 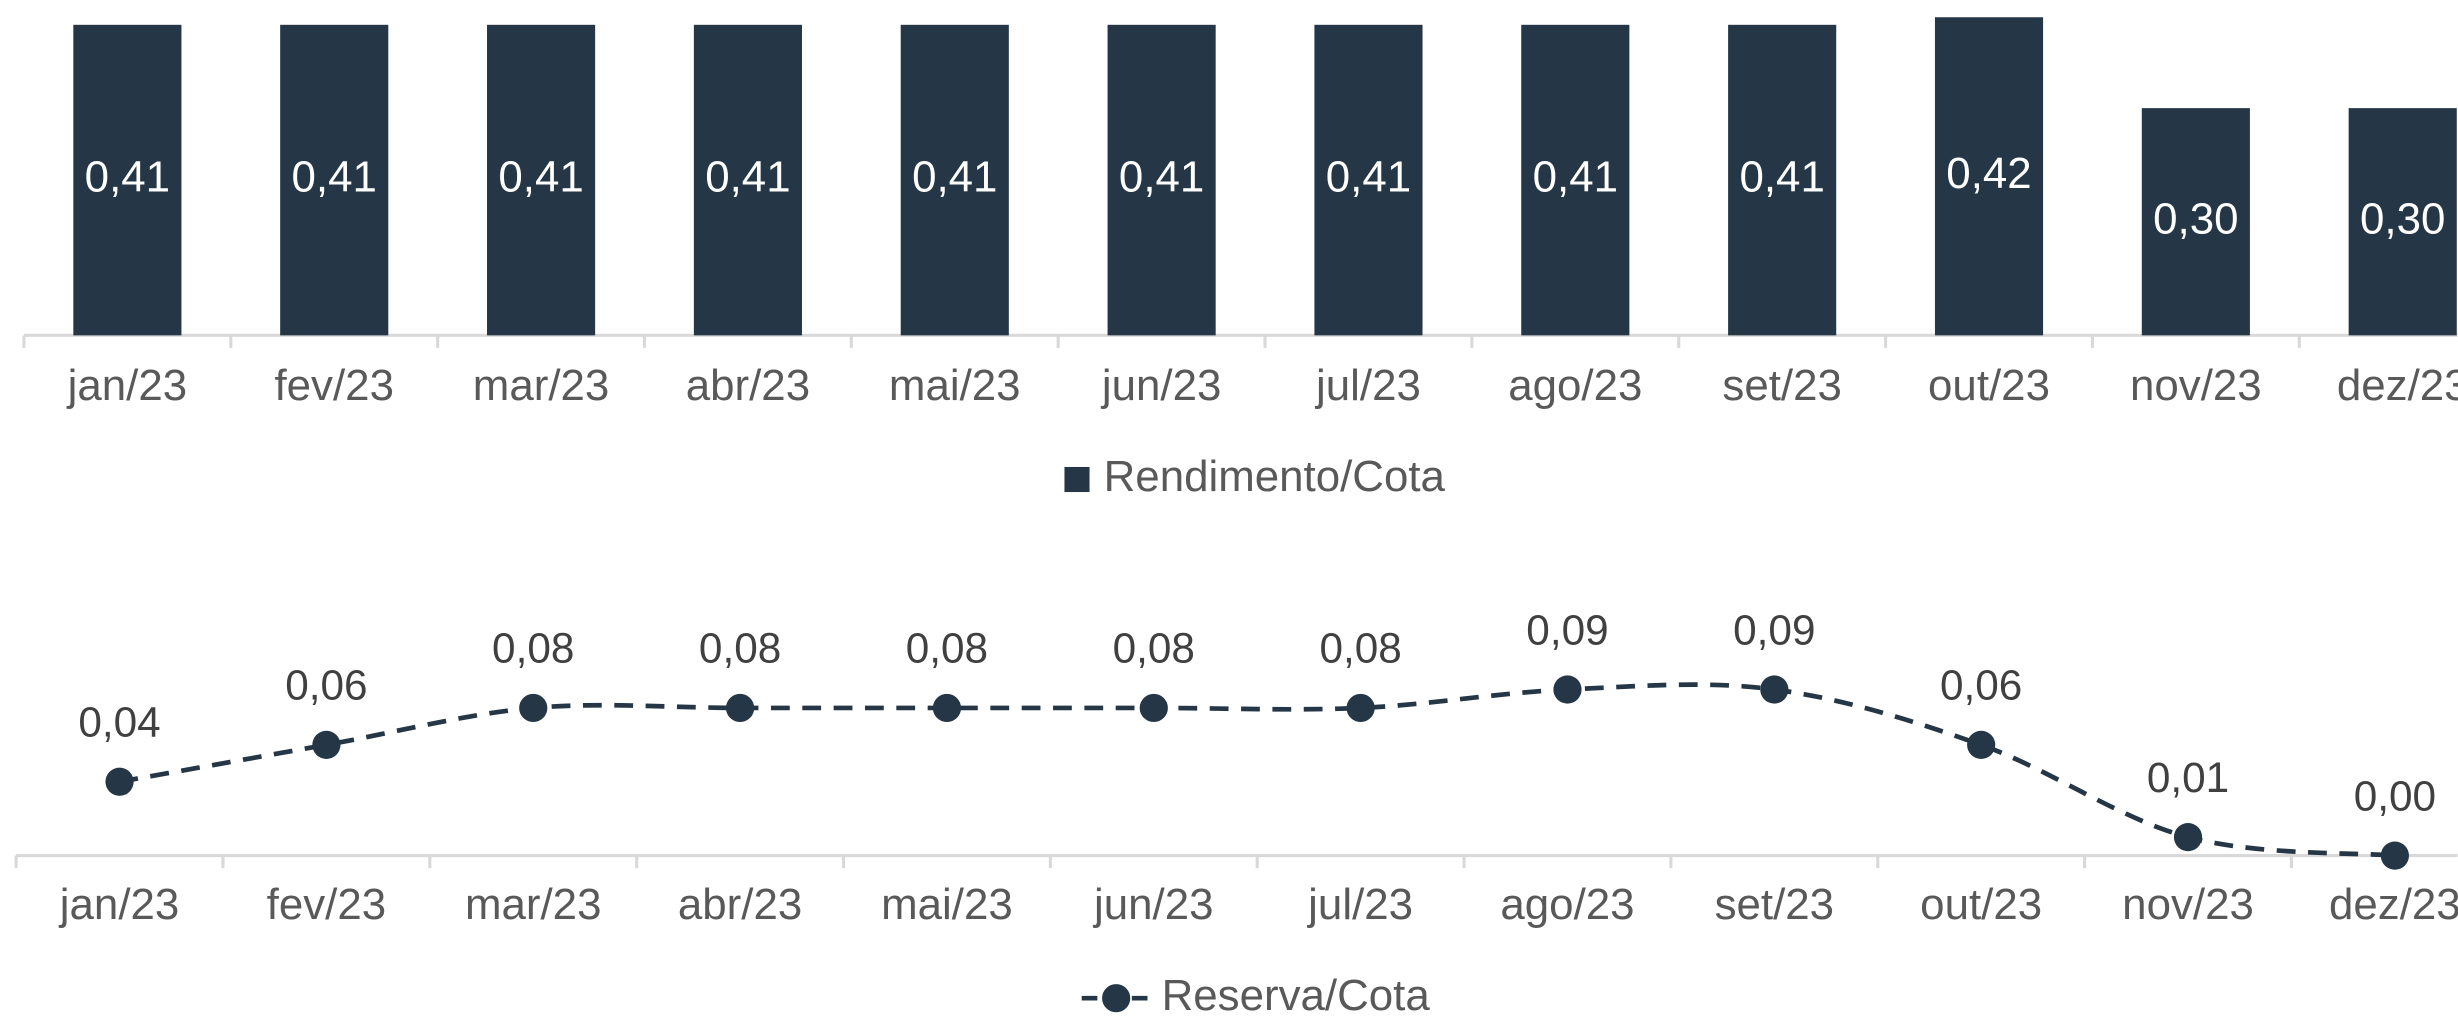 What do you see at coordinates (1116, 998) in the screenshot?
I see `legend-marker` at bounding box center [1116, 998].